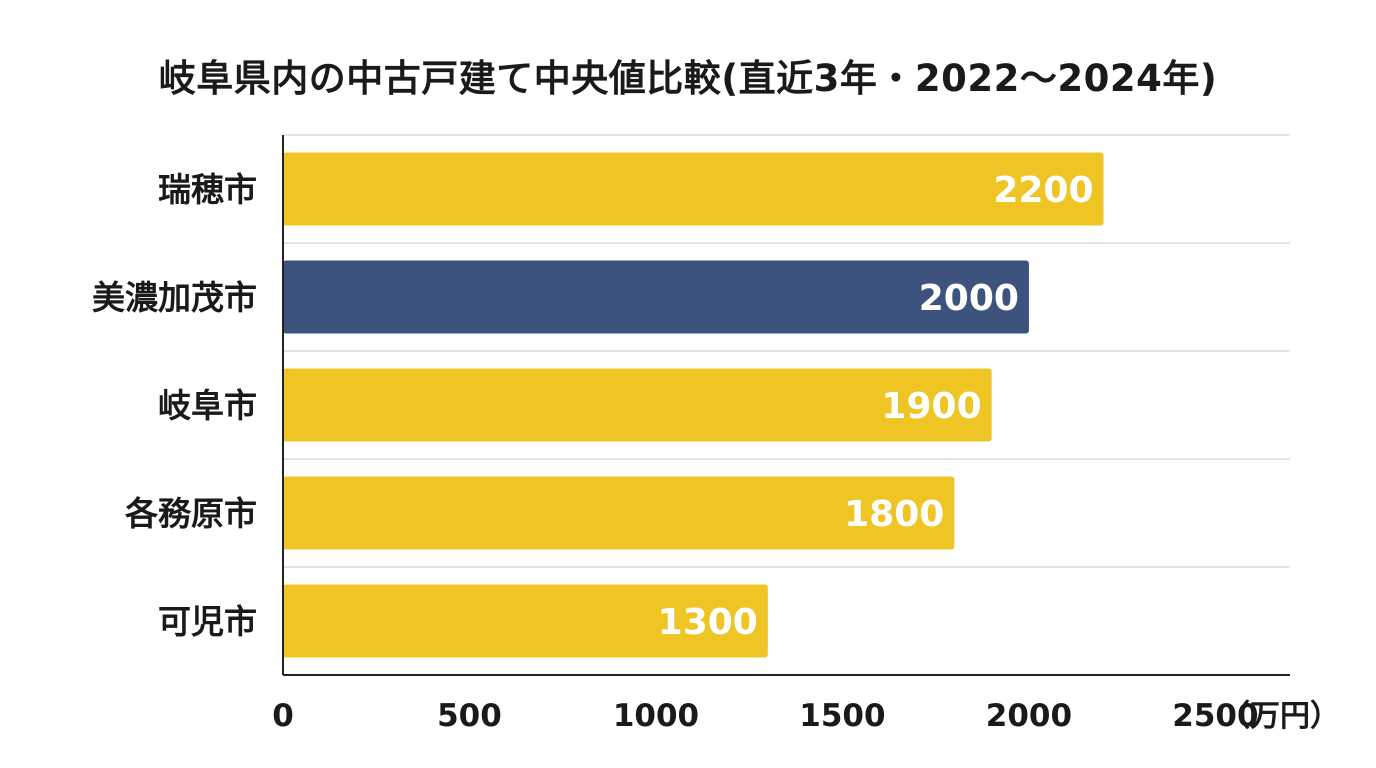  What do you see at coordinates (894, 514) in the screenshot?
I see `data-label-4: 1800` at bounding box center [894, 514].